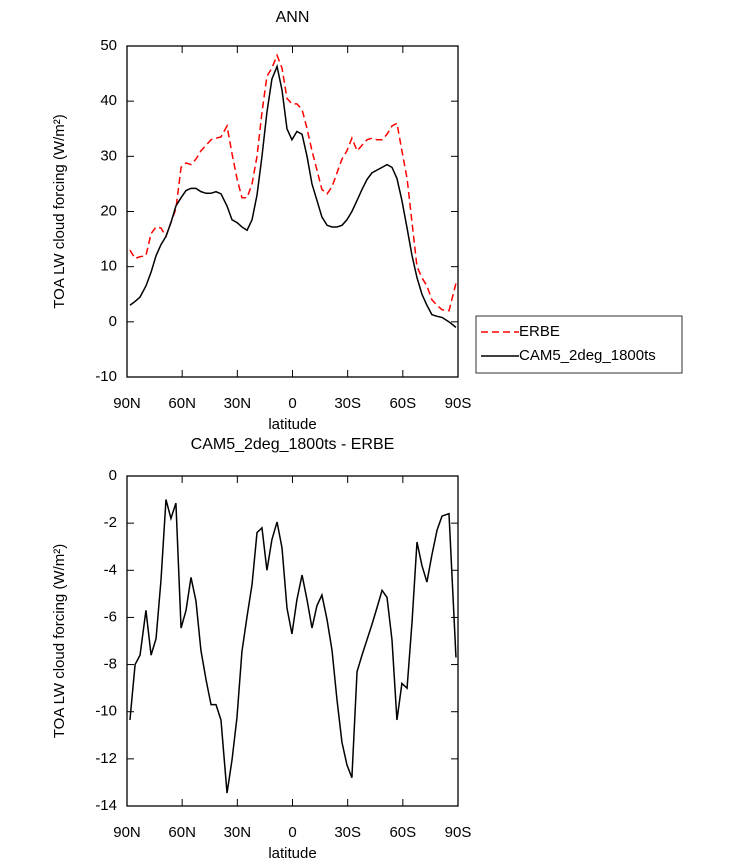  I want to click on y-tick-label: -4, so click(110, 569).